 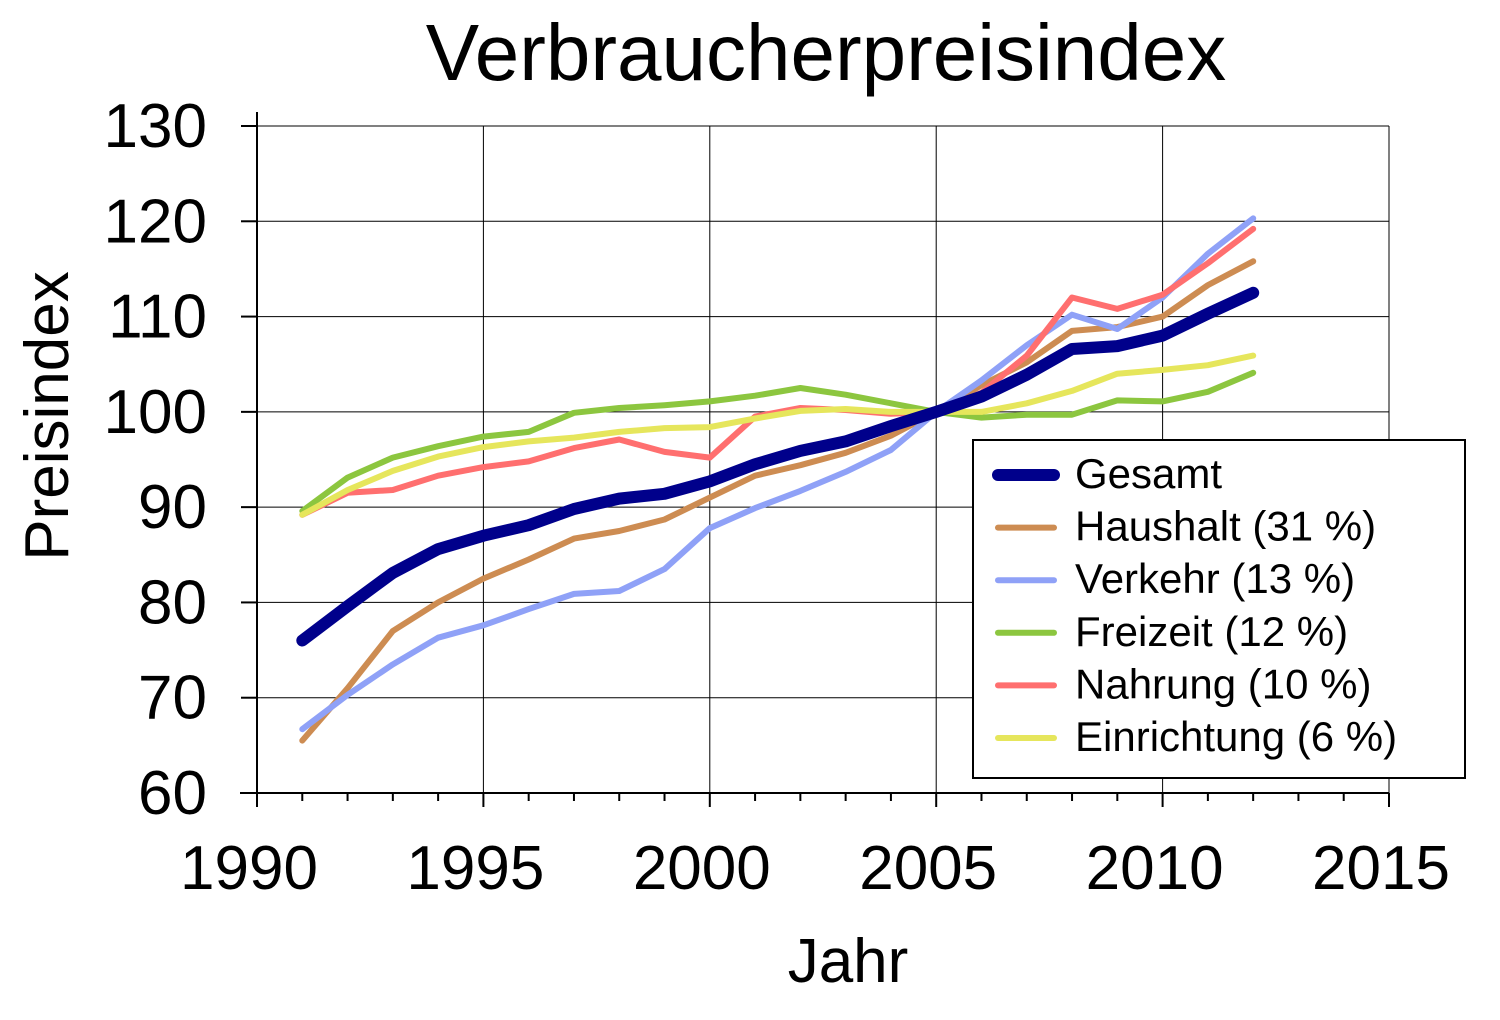 I want to click on x-tick-label: 1995, so click(x=475, y=868).